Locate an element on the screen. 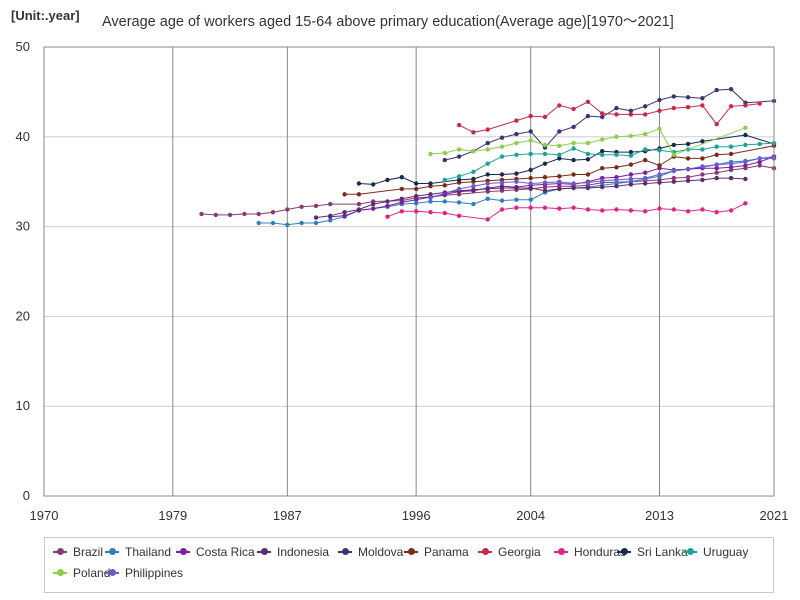 Image resolution: width=800 pixels, height=600 pixels. legend-label: Sri Lanka is located at coordinates (662, 551).